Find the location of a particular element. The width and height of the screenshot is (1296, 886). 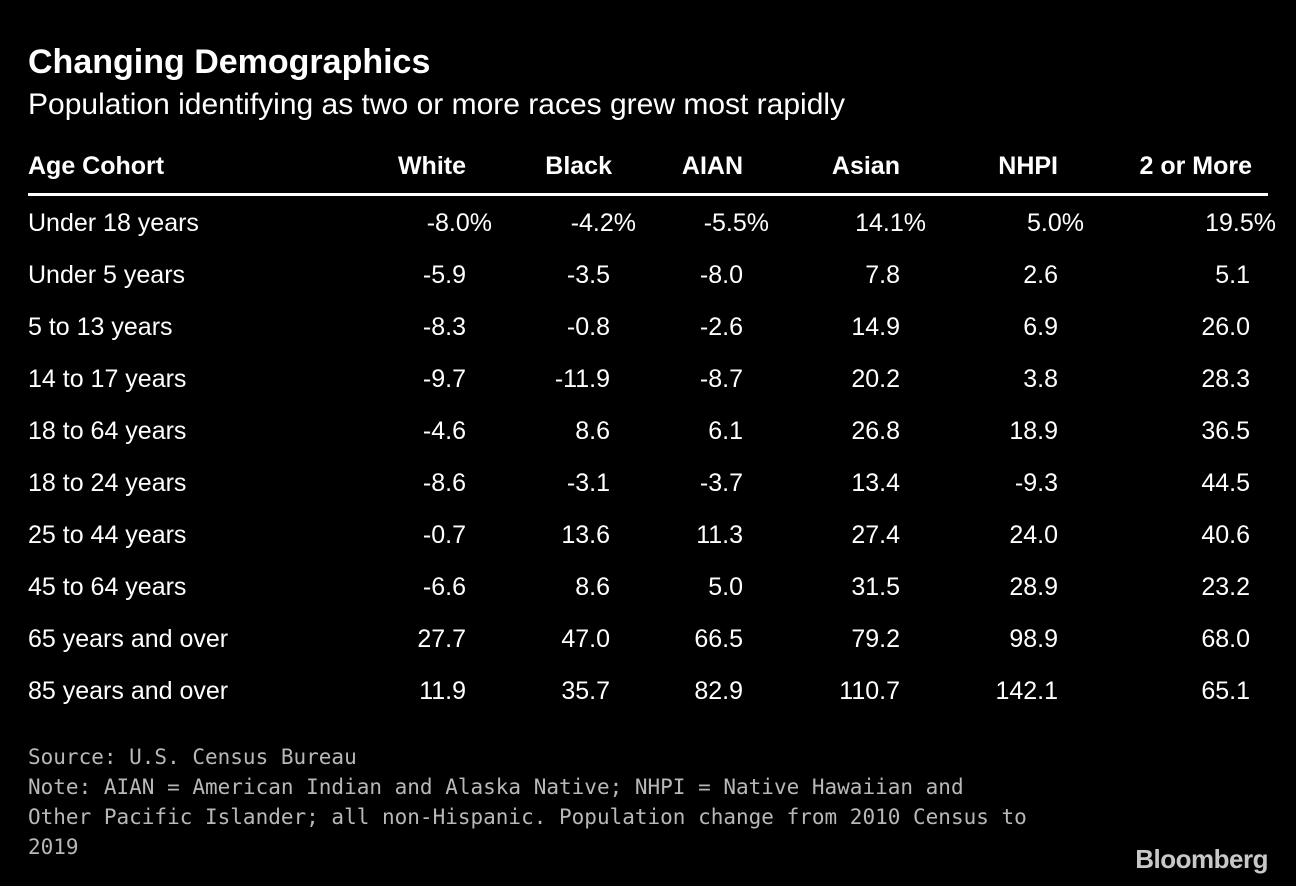

cell-nhpi: 28.9 is located at coordinates (1033, 587).